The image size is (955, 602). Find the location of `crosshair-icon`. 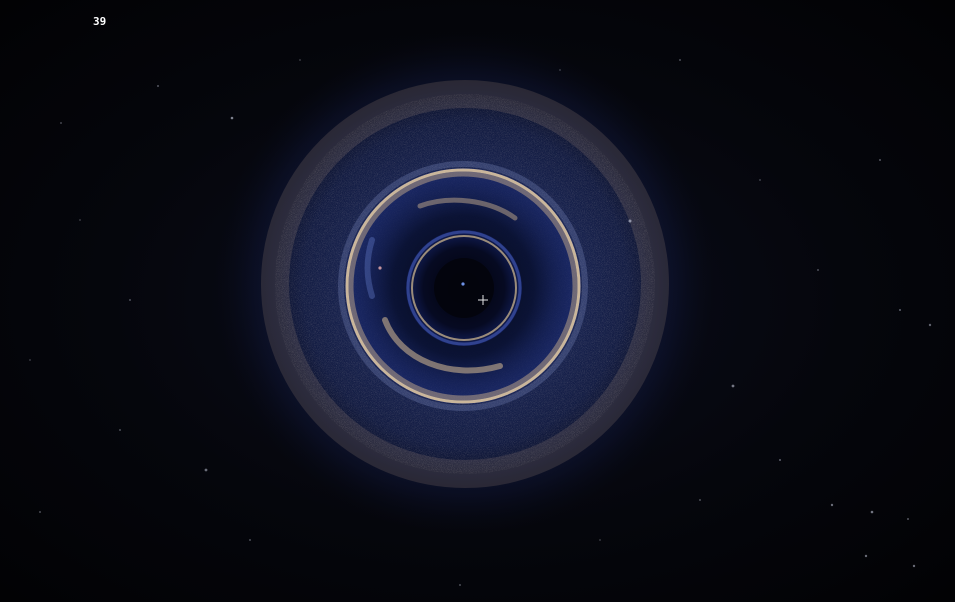

crosshair-icon is located at coordinates (483, 300).